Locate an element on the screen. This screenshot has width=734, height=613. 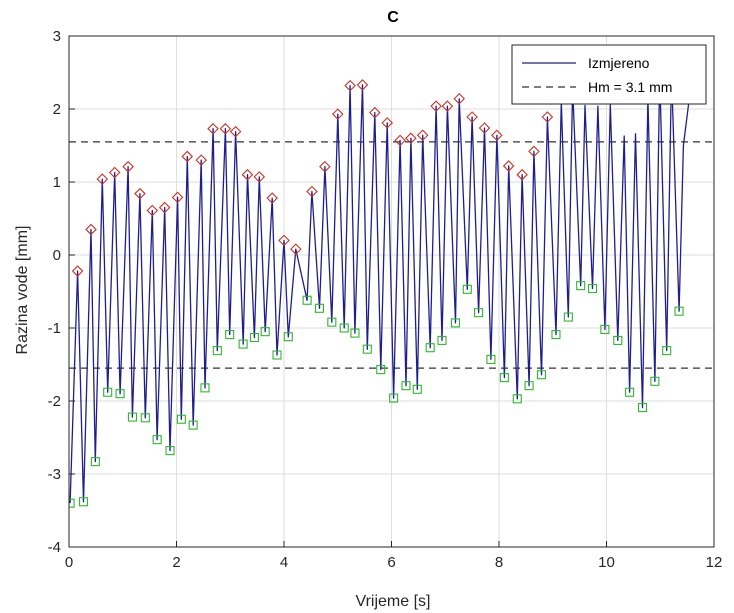
x-tick-label: 10 is located at coordinates (606, 562).